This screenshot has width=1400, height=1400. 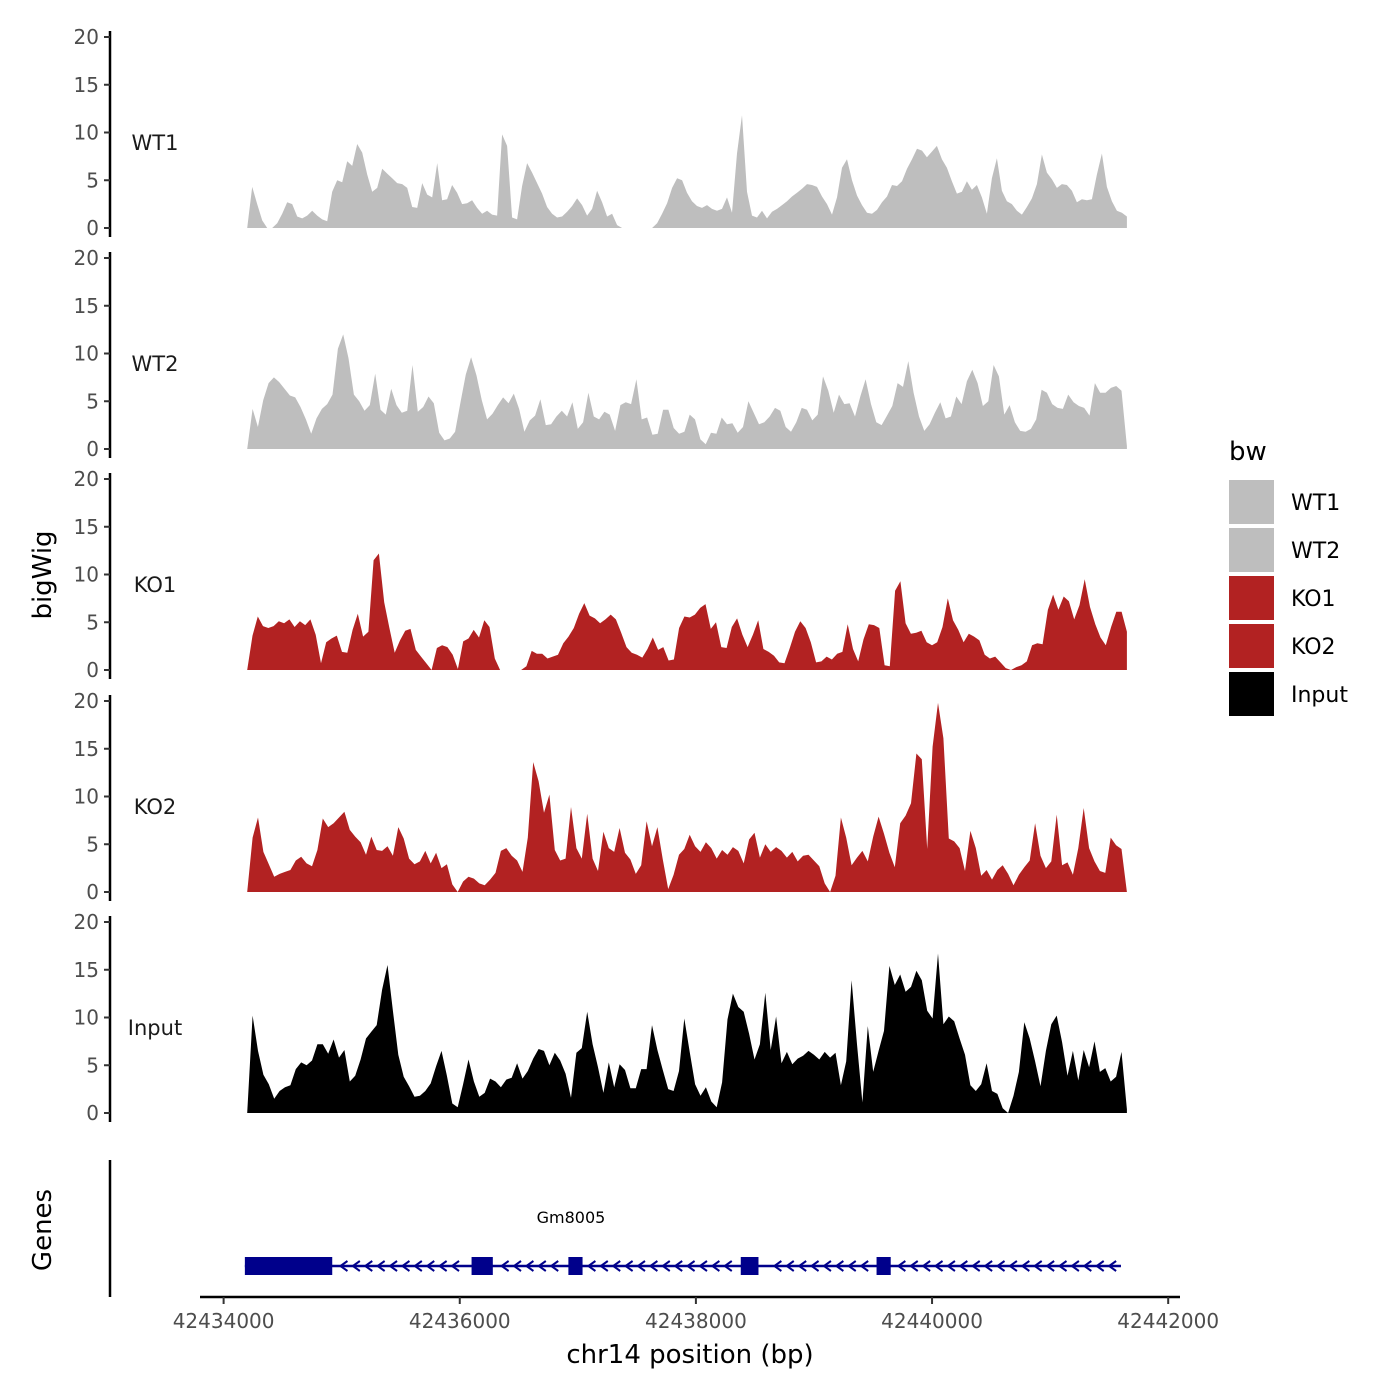 I want to click on track-wt1: 0 5 10 15 20 WT1, so click(x=600, y=132).